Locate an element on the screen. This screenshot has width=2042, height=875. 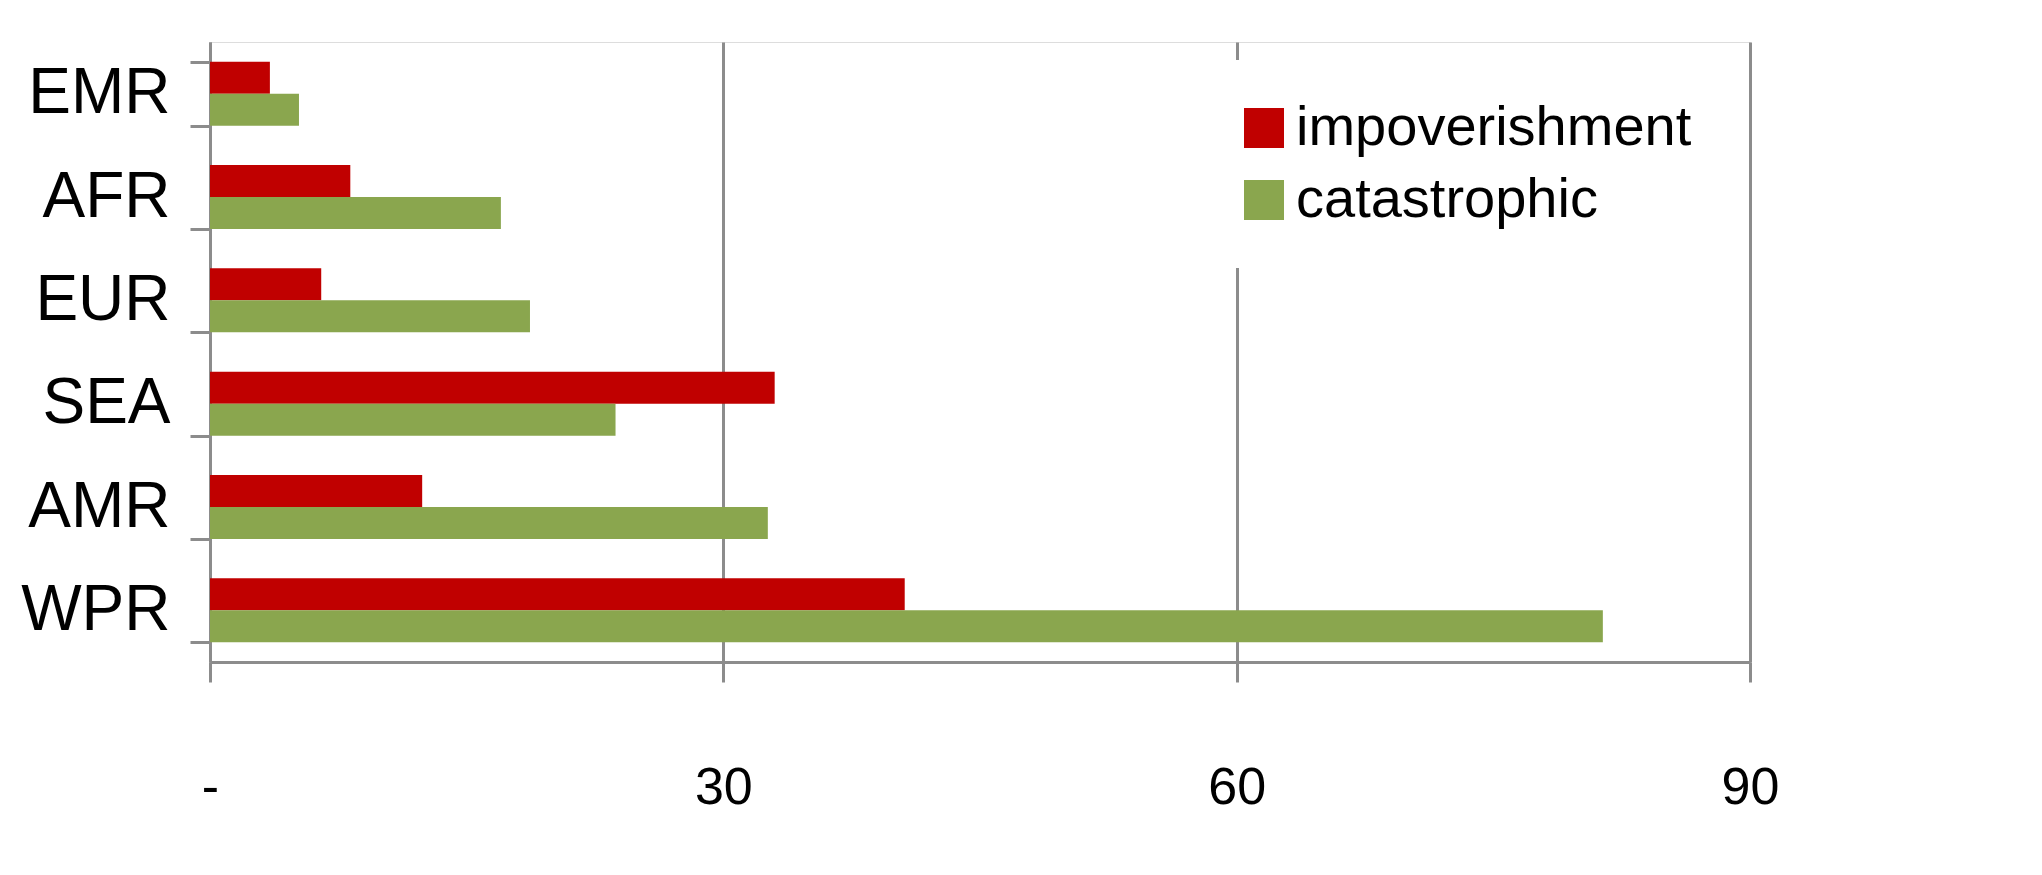
x-tick-label: 30 is located at coordinates (723, 785).